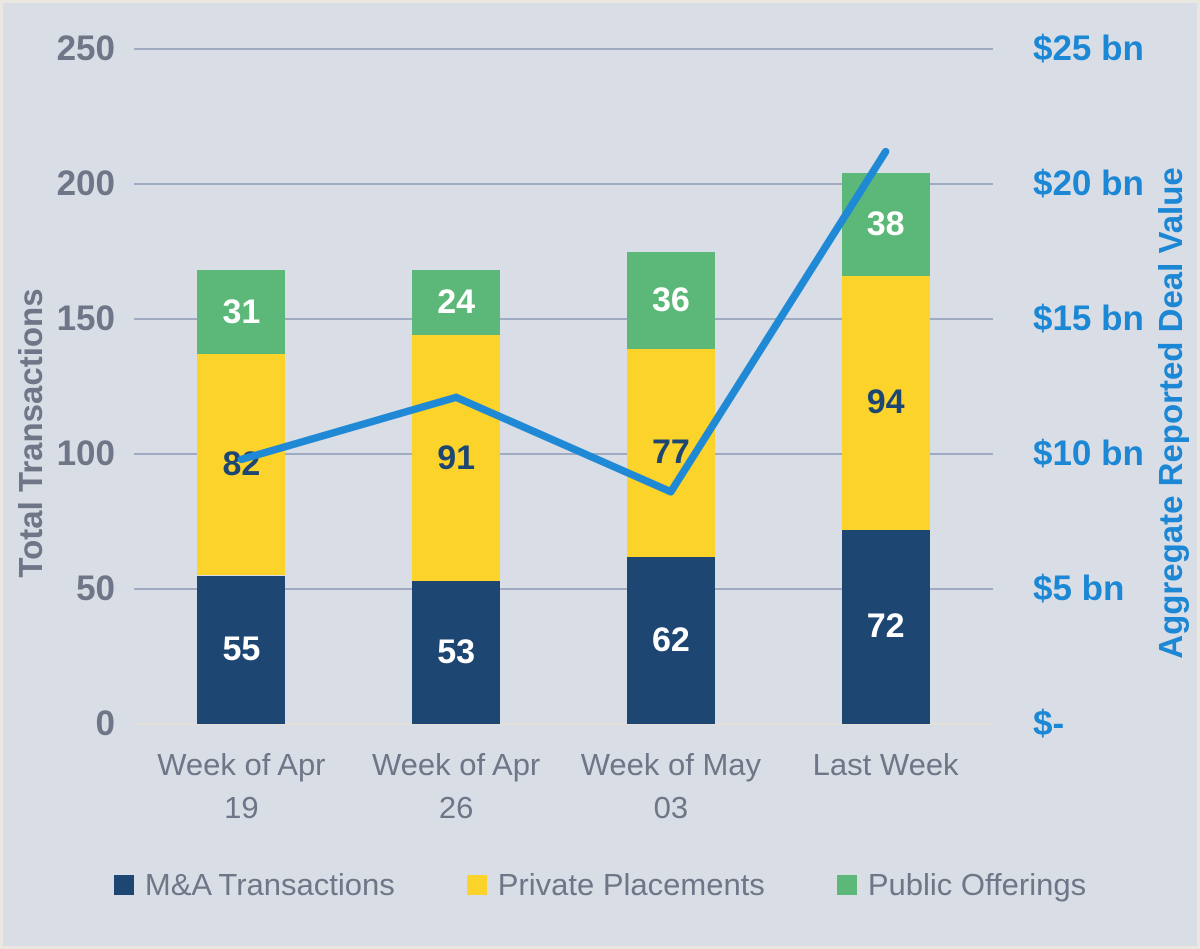  I want to click on bar-segment-value-label: 38, so click(885, 223).